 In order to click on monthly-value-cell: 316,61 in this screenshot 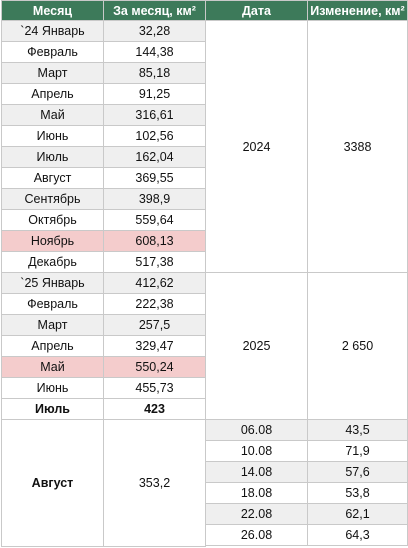, I will do `click(154, 115)`.